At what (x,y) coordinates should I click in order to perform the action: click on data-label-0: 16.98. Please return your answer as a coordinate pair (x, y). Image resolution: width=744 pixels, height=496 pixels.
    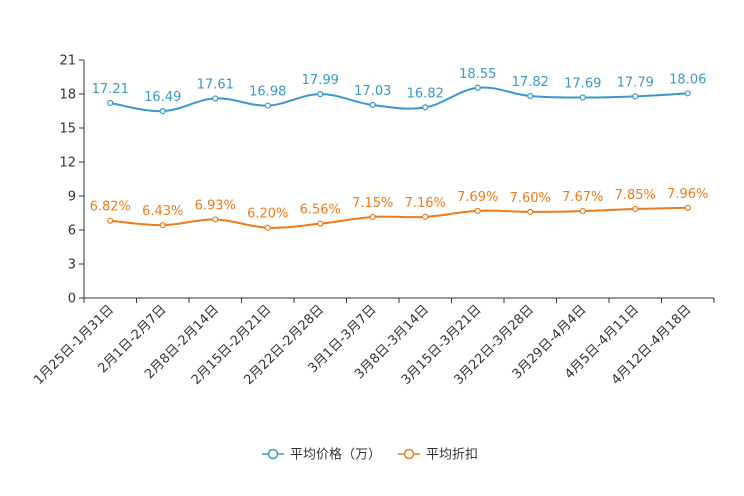
    Looking at the image, I should click on (267, 92).